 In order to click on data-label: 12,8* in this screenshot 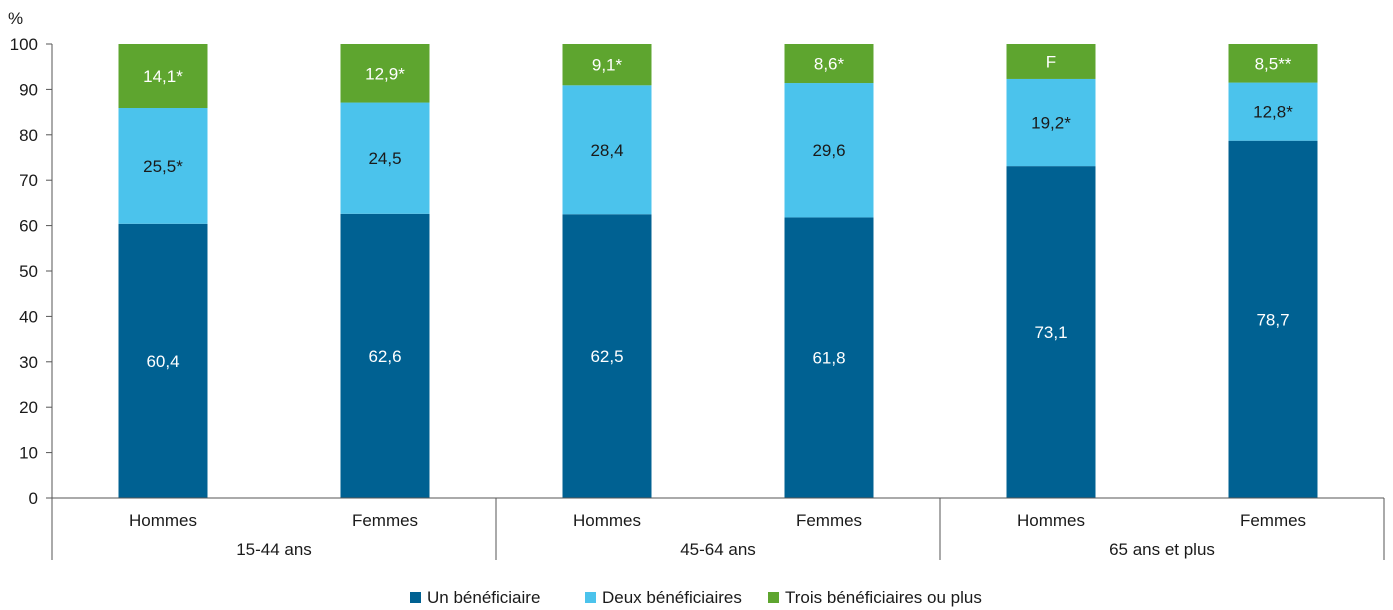, I will do `click(1273, 112)`.